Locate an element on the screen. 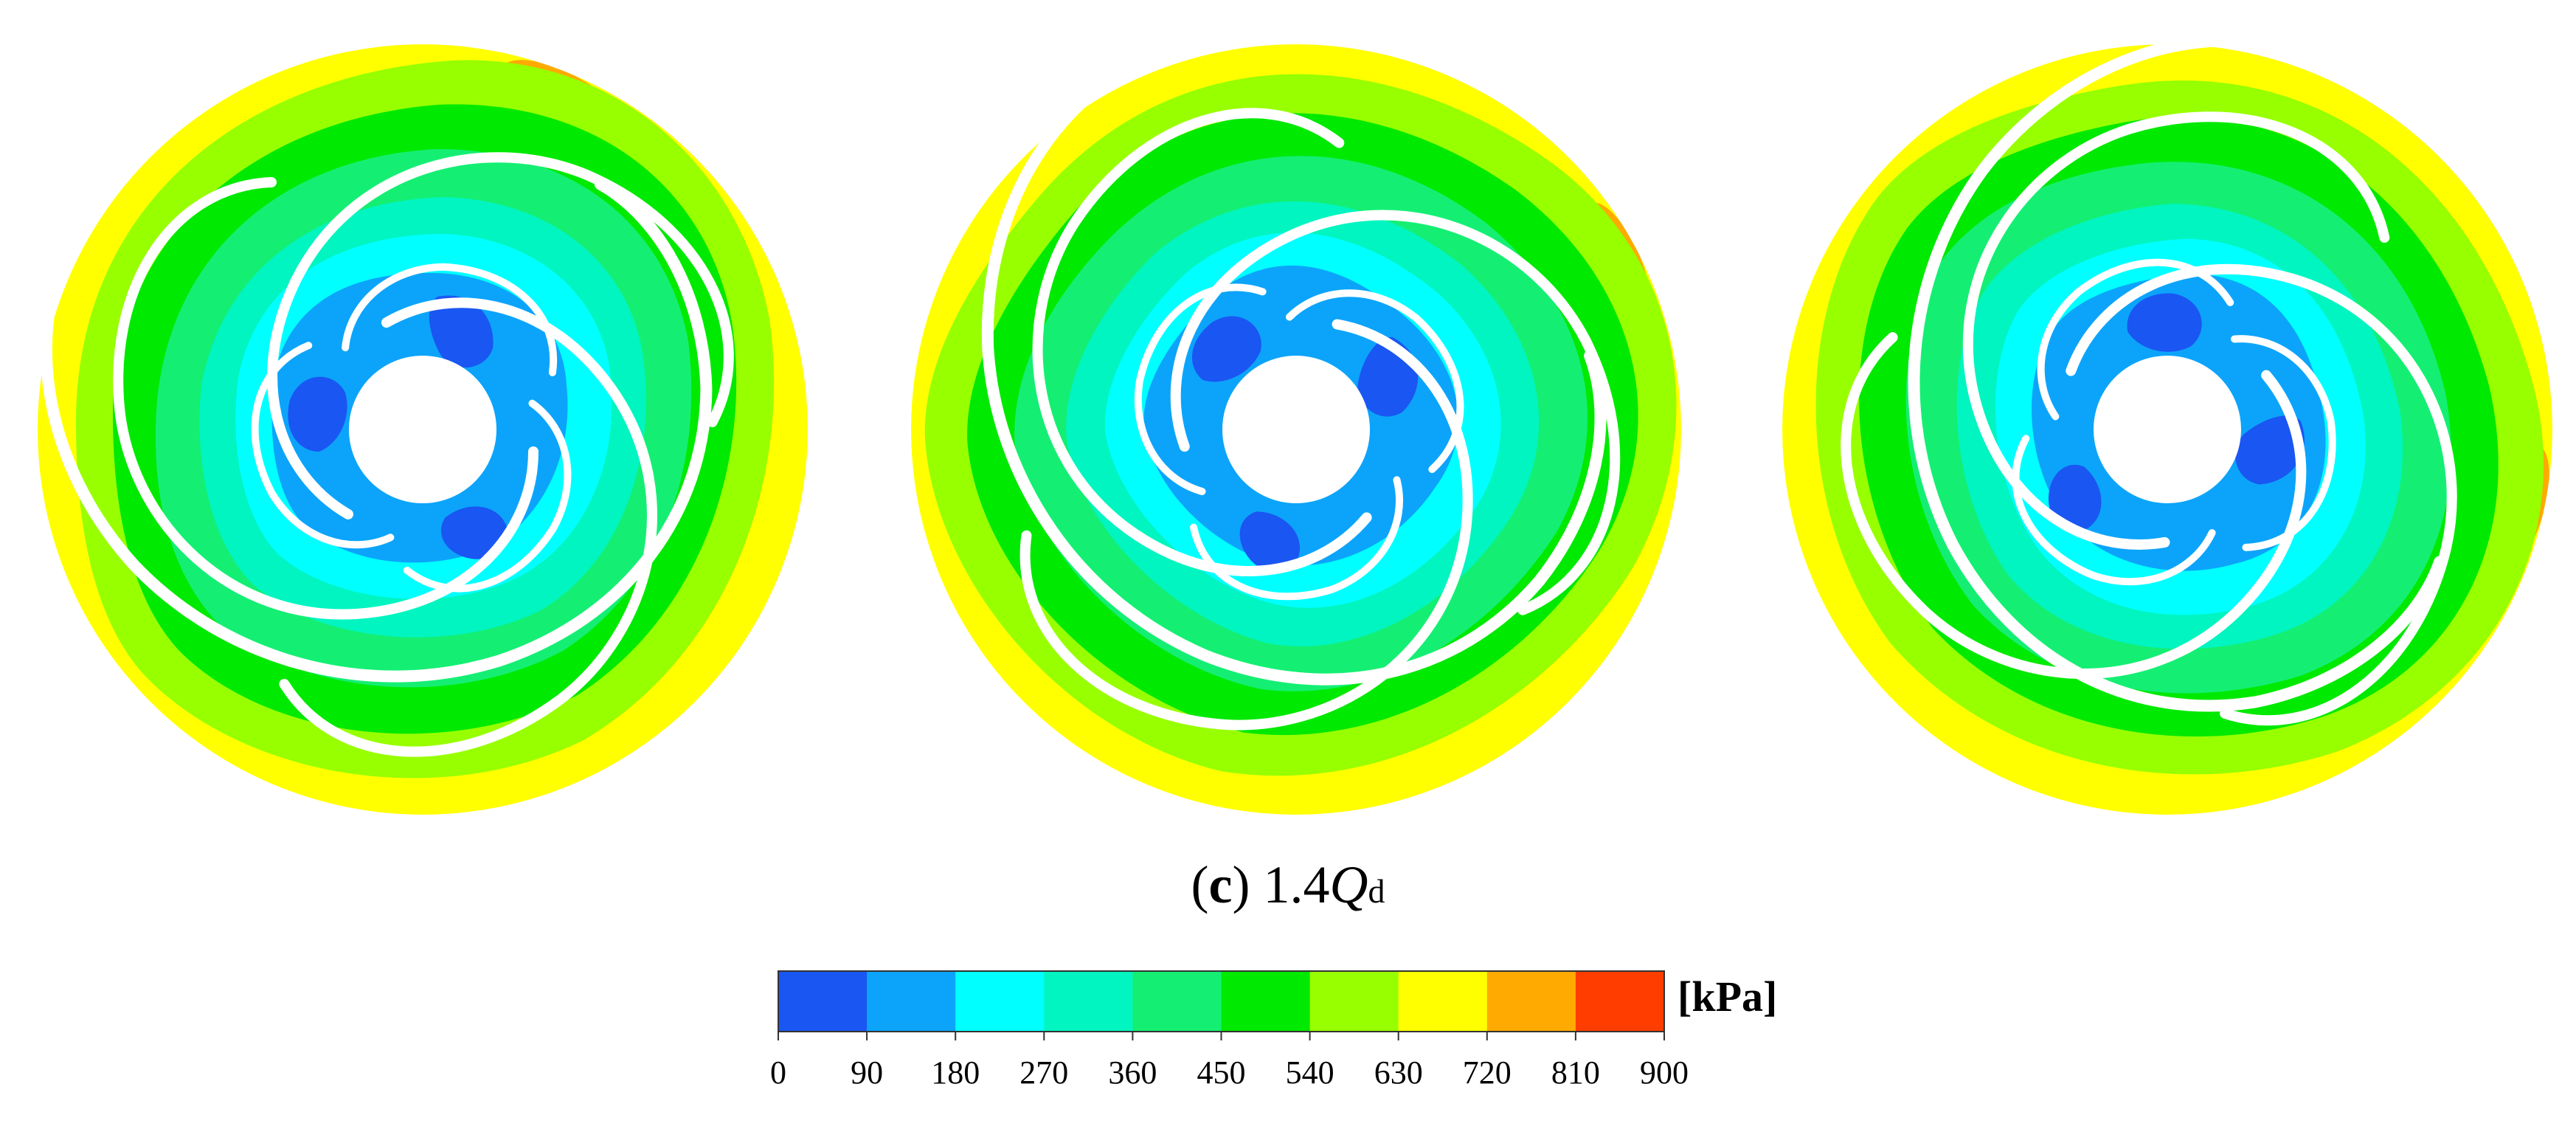 This screenshot has width=2576, height=1129. colorbar-tick-label: 180 is located at coordinates (956, 1072).